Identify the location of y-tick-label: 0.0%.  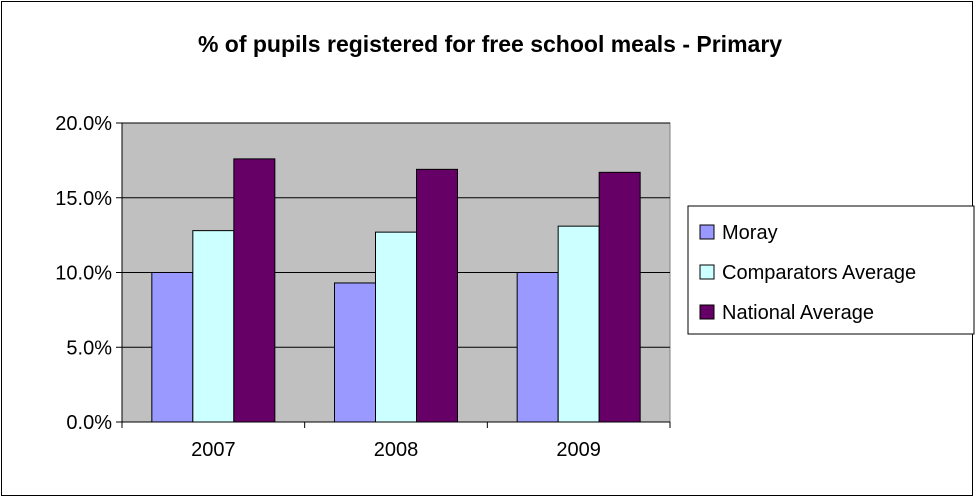
(89, 423).